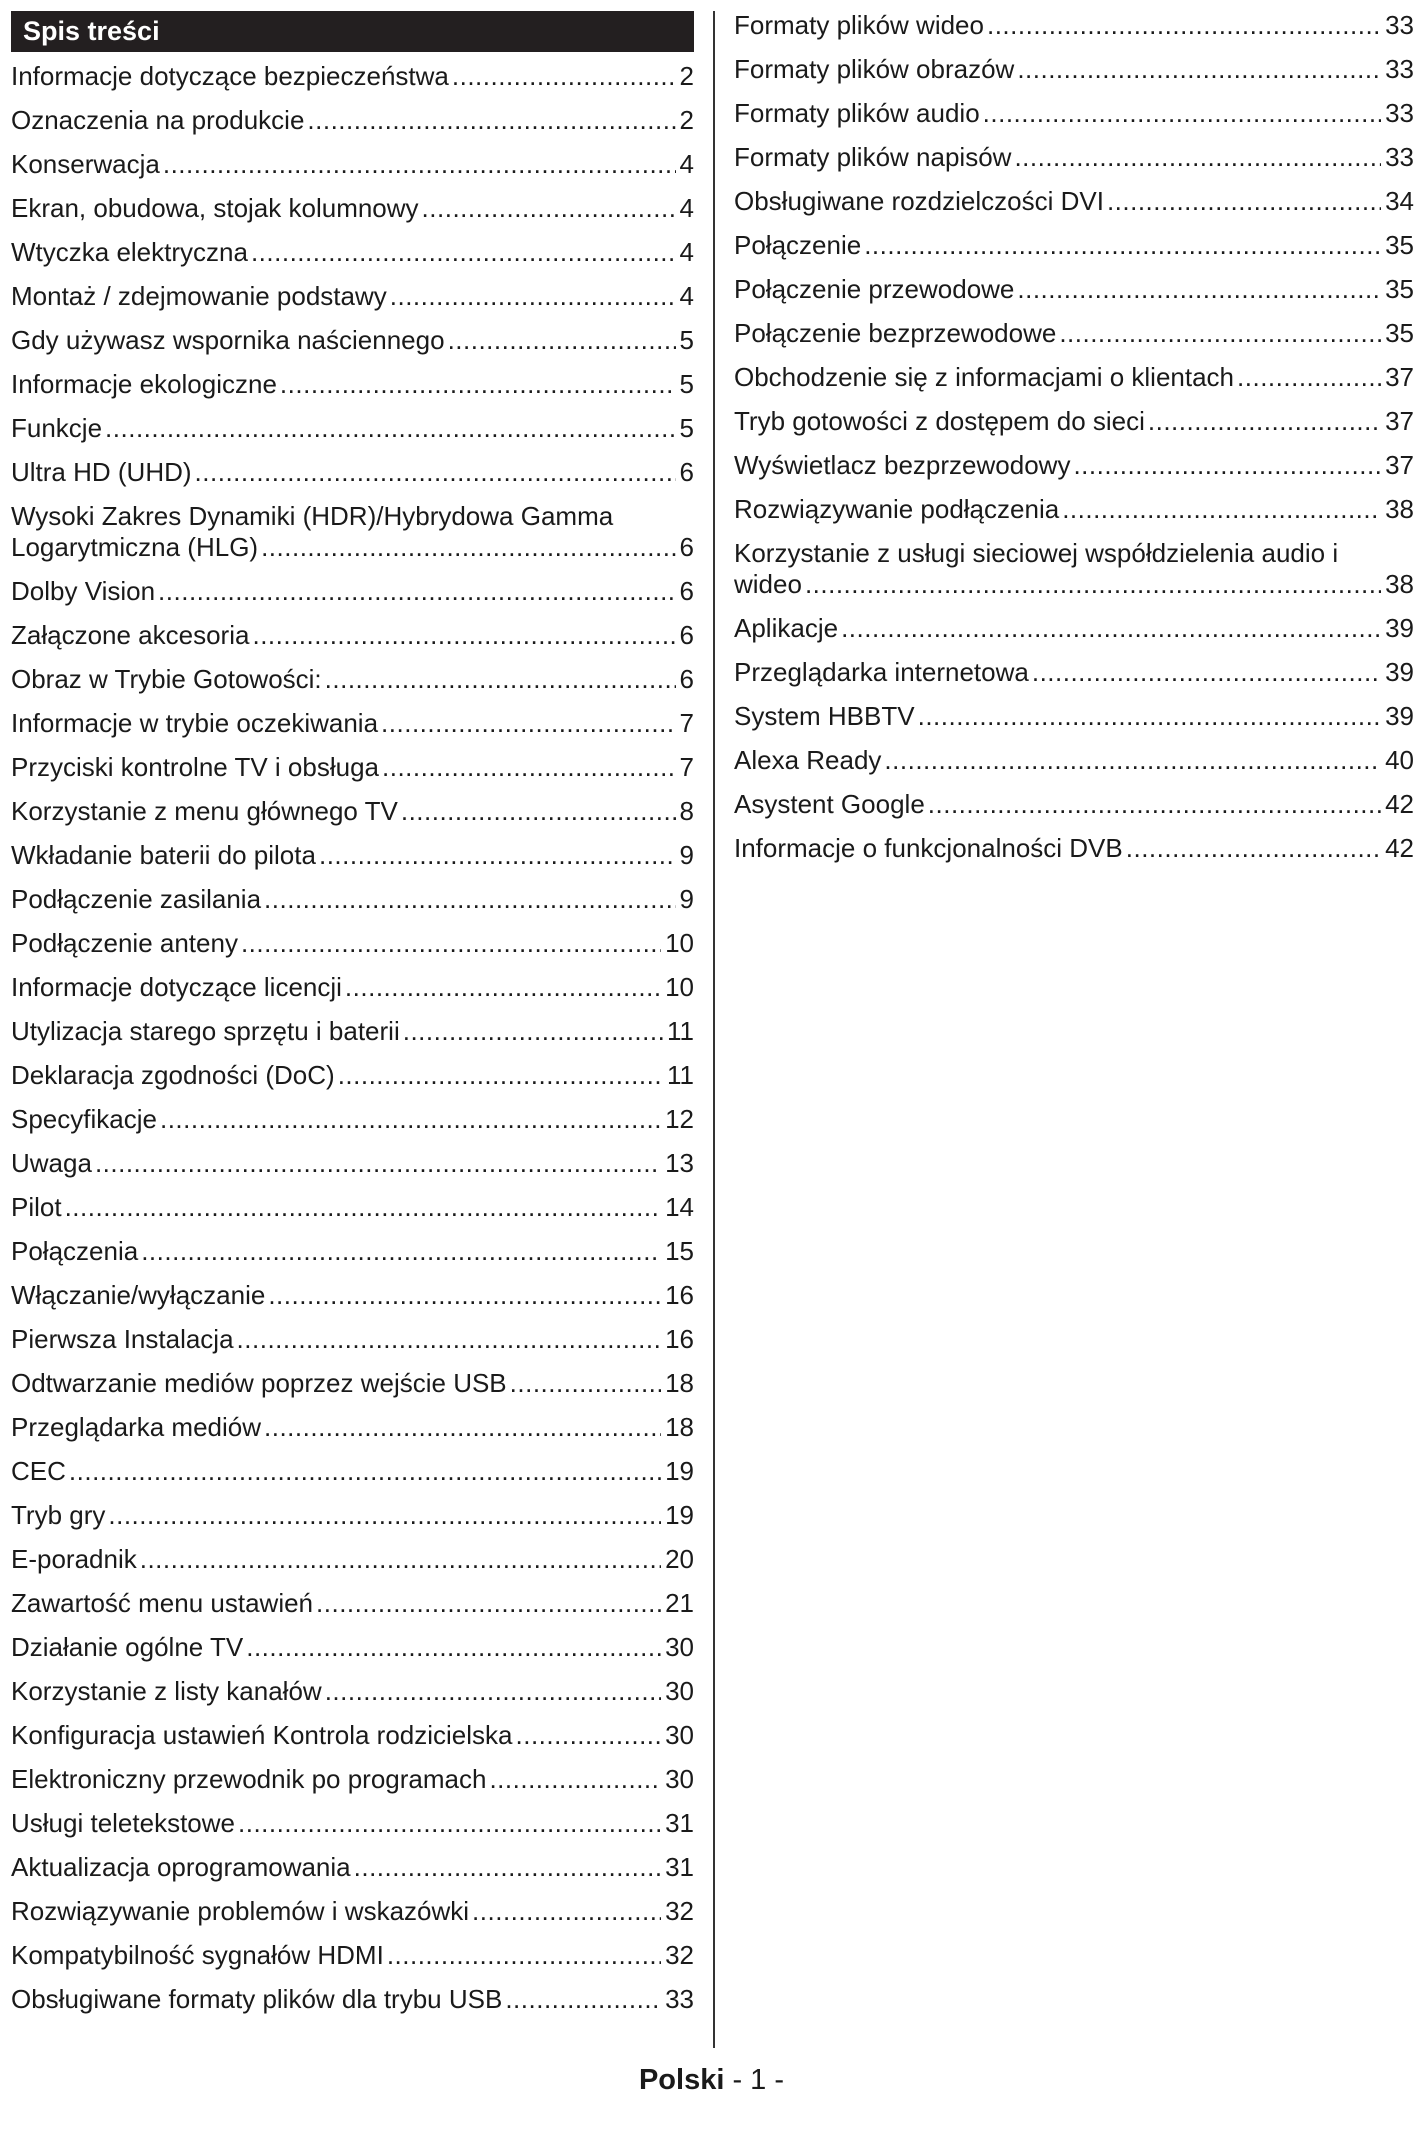  I want to click on toc-entry: Informacje w trybie oczekiwania 7, so click(352, 724).